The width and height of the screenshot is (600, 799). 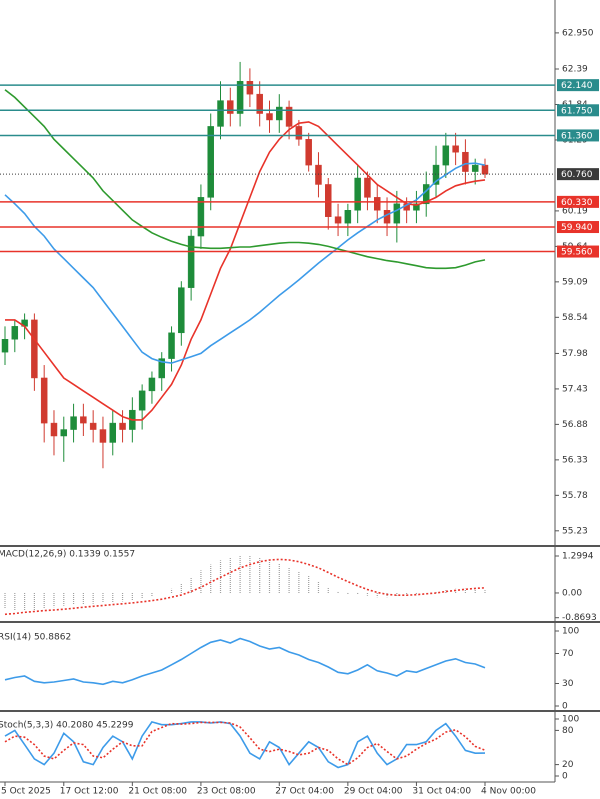 I want to click on y-tick-label: 80, so click(x=568, y=731).